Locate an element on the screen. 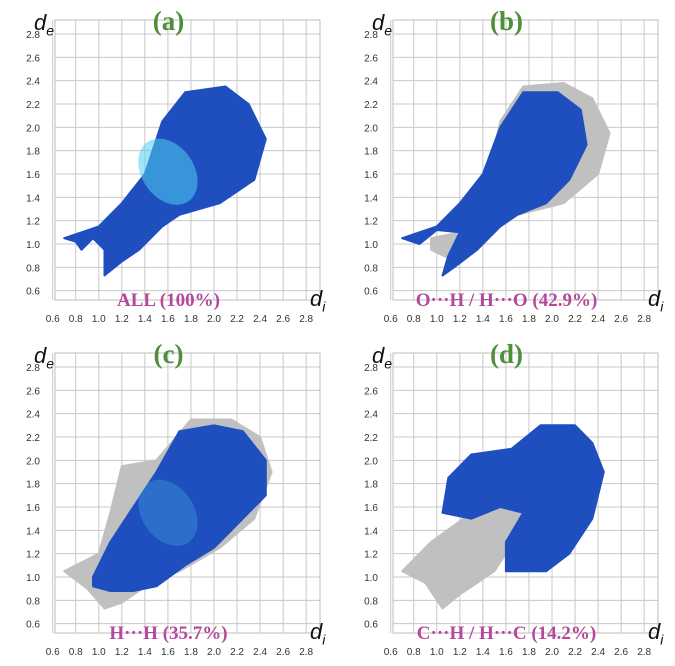 The height and width of the screenshot is (666, 675). x-tick-label: 1.2 is located at coordinates (460, 652).